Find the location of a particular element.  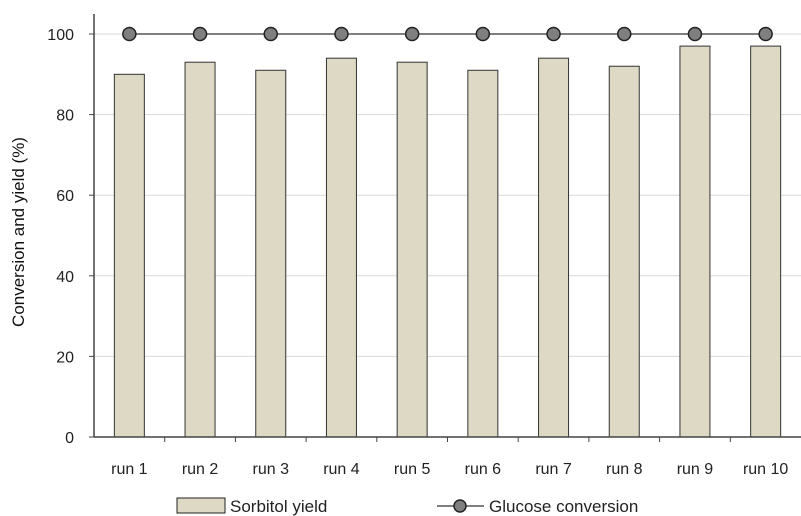

y-tick-label-100: 100 is located at coordinates (60, 35).